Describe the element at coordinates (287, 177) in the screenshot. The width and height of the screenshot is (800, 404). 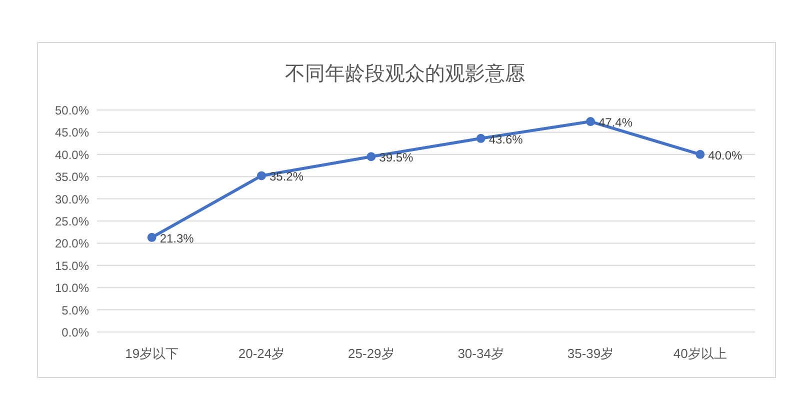
I see `data-label: 35.2%` at that location.